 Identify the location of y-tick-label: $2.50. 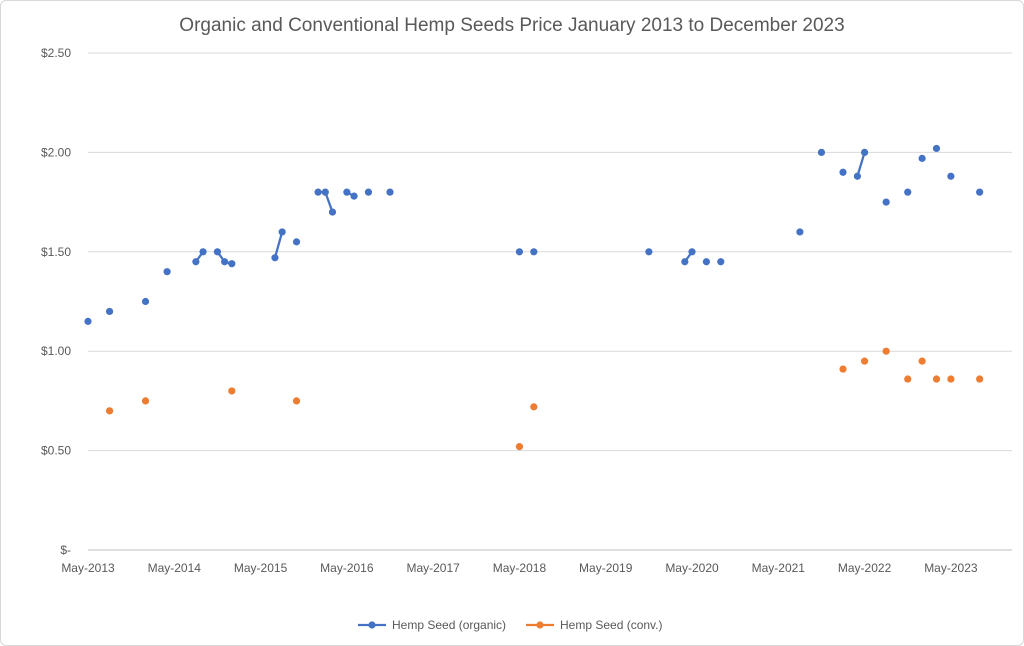
(56, 53).